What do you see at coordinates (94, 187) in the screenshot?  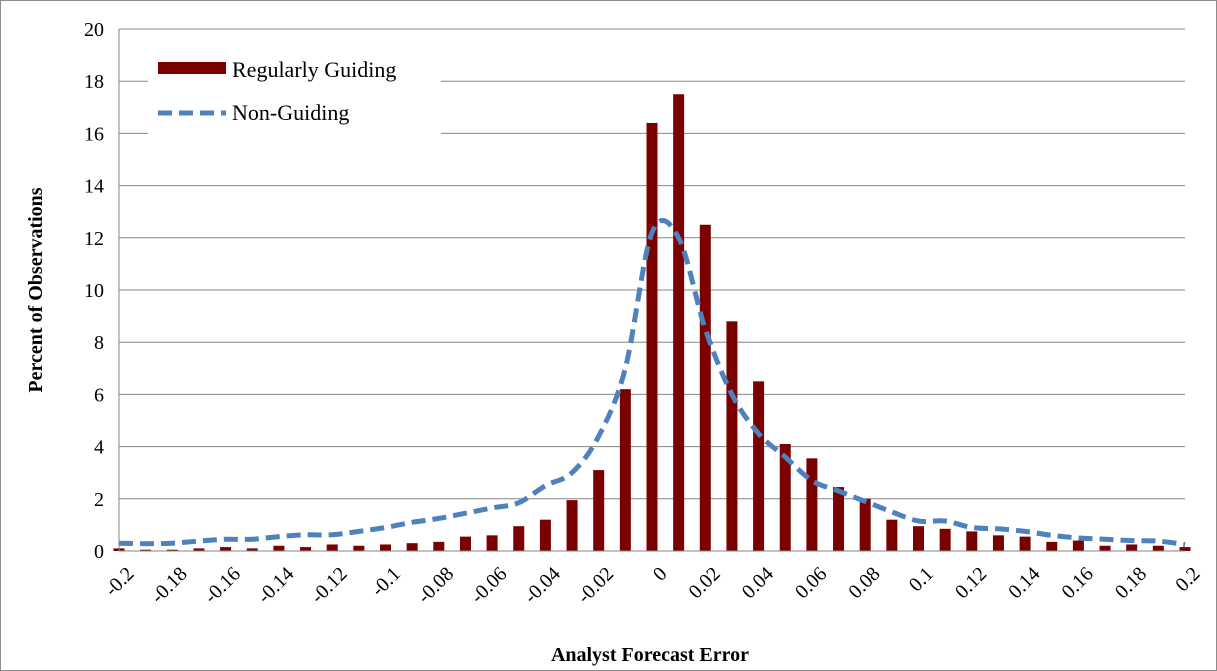 I see `y-tick-label: 14` at bounding box center [94, 187].